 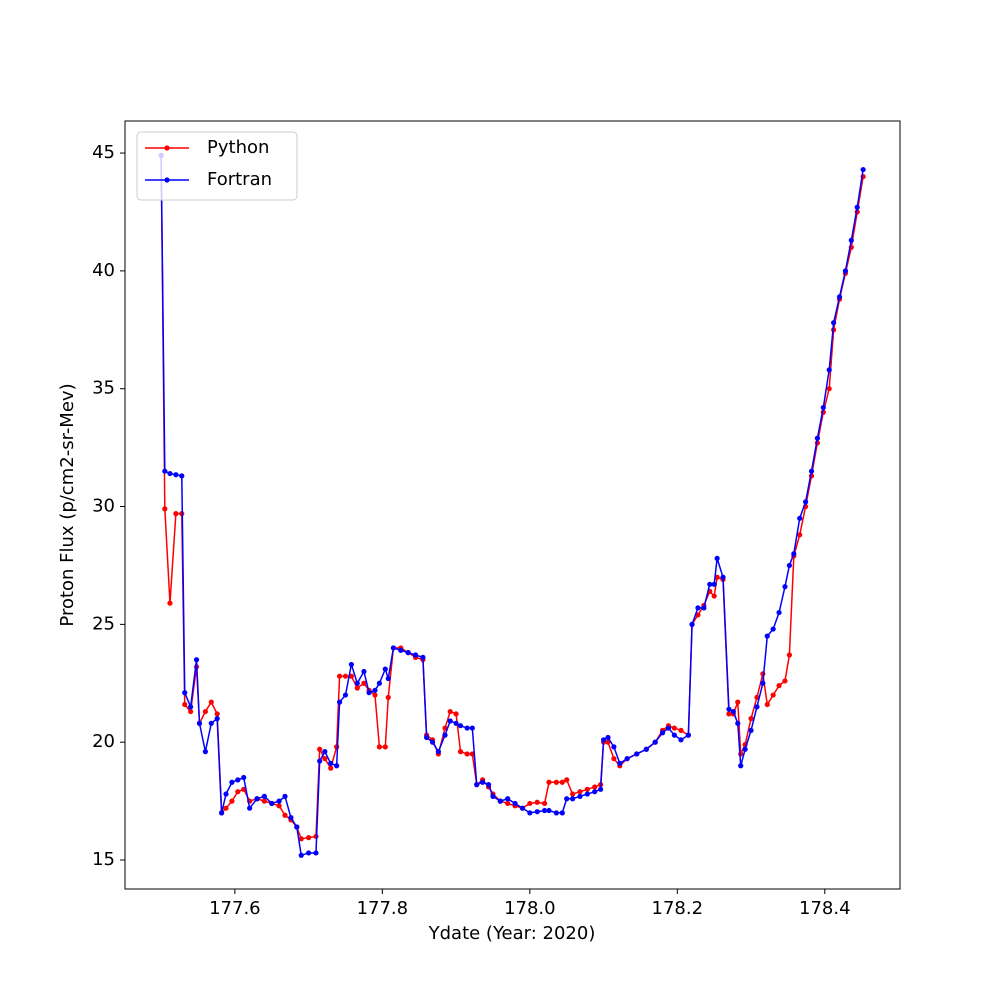 I want to click on y-tick-label: 20, so click(x=103, y=741).